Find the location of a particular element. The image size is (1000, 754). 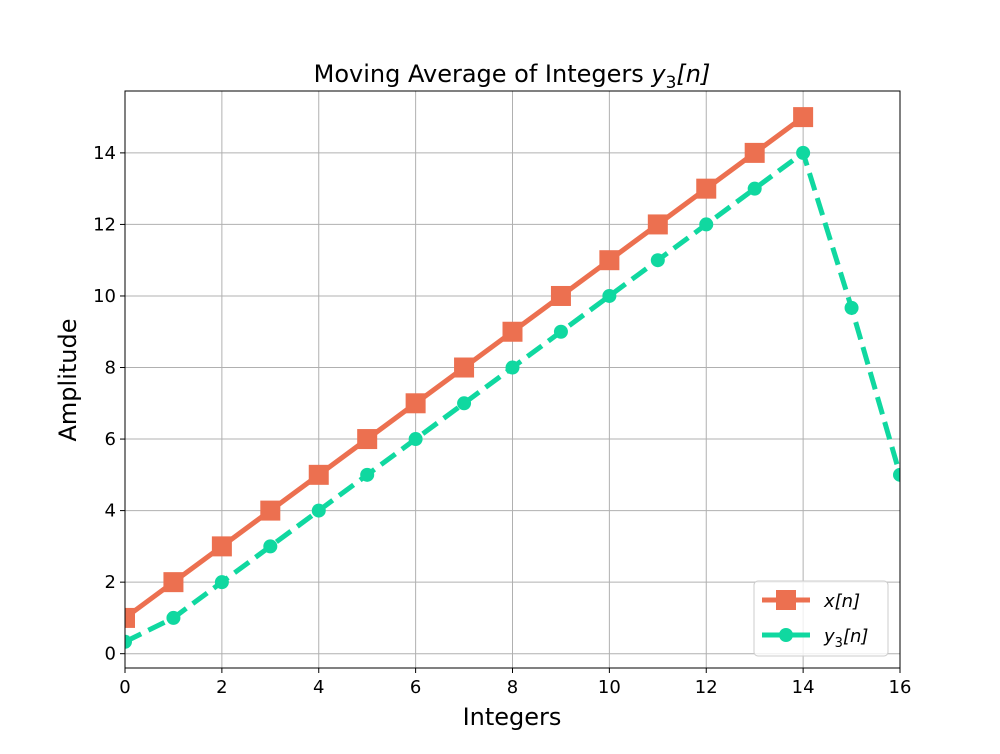

y-axis-label: Amplitude is located at coordinates (68, 380).